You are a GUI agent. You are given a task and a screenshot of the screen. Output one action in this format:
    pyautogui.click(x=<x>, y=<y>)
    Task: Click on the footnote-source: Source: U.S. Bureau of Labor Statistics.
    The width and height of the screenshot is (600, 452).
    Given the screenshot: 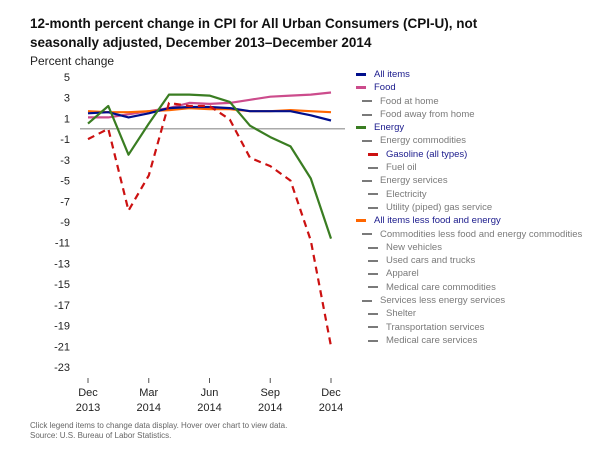 What is the action you would take?
    pyautogui.click(x=101, y=435)
    